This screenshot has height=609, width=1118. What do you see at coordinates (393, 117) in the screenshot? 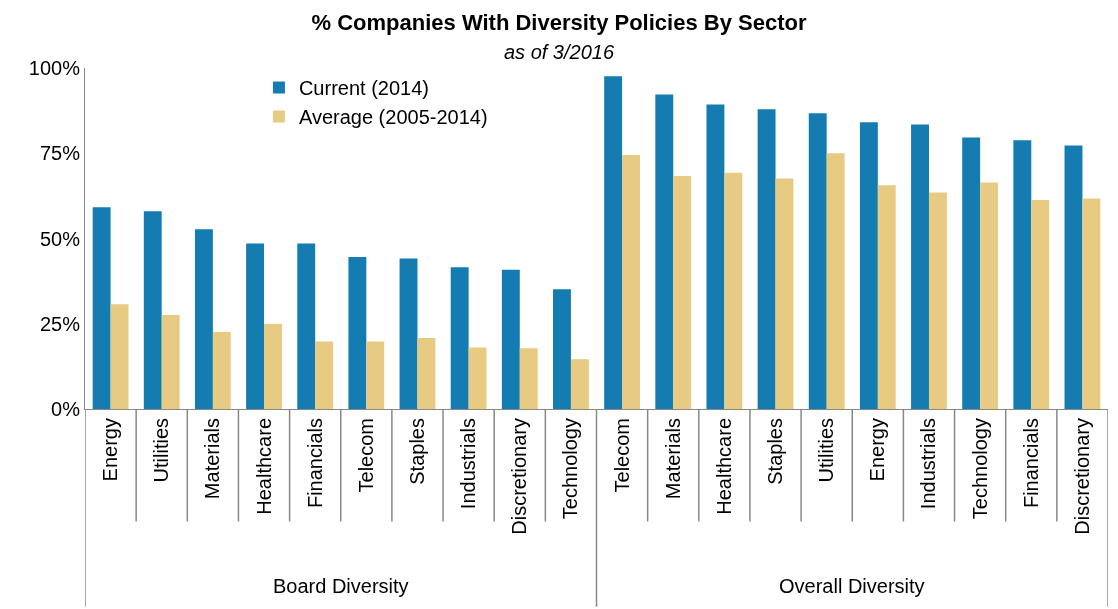
I see `legend-label: Average (2005-2014)` at bounding box center [393, 117].